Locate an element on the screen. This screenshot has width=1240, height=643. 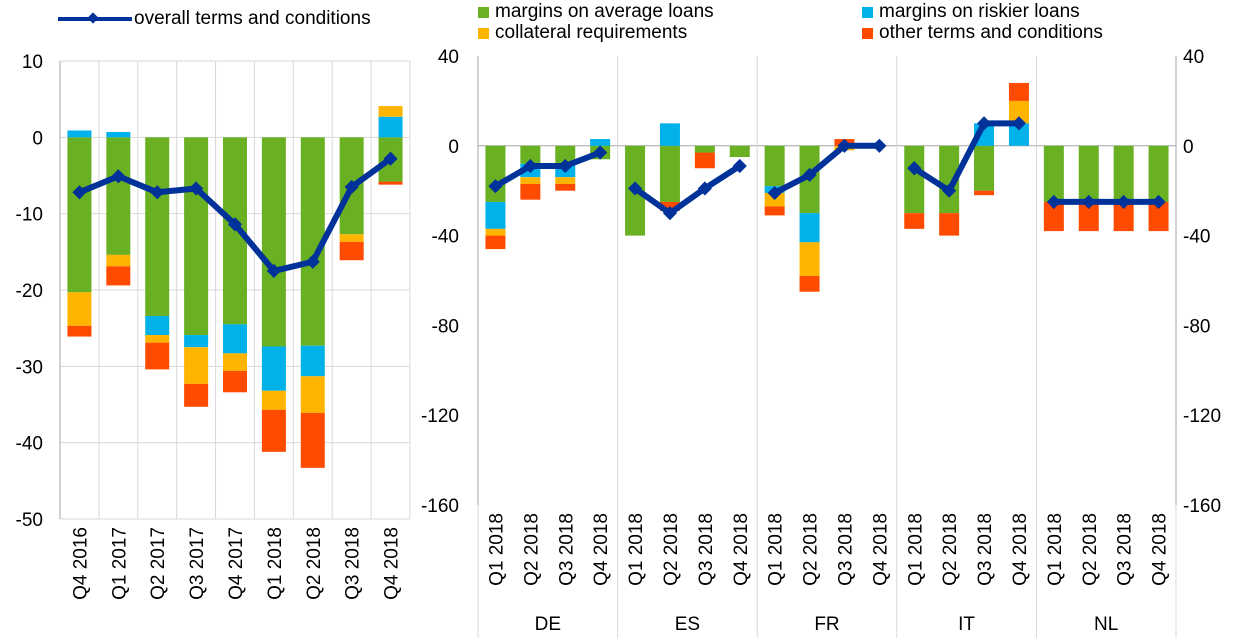
left-ytick-label: -20 is located at coordinates (29, 291).